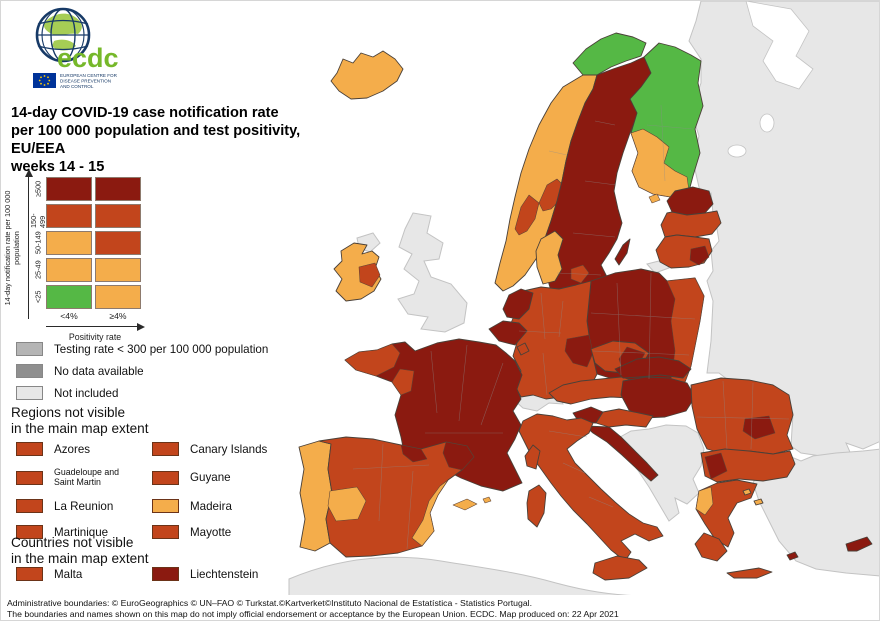 The width and height of the screenshot is (880, 621). I want to click on legend-item-not-included: Not included, so click(142, 393).